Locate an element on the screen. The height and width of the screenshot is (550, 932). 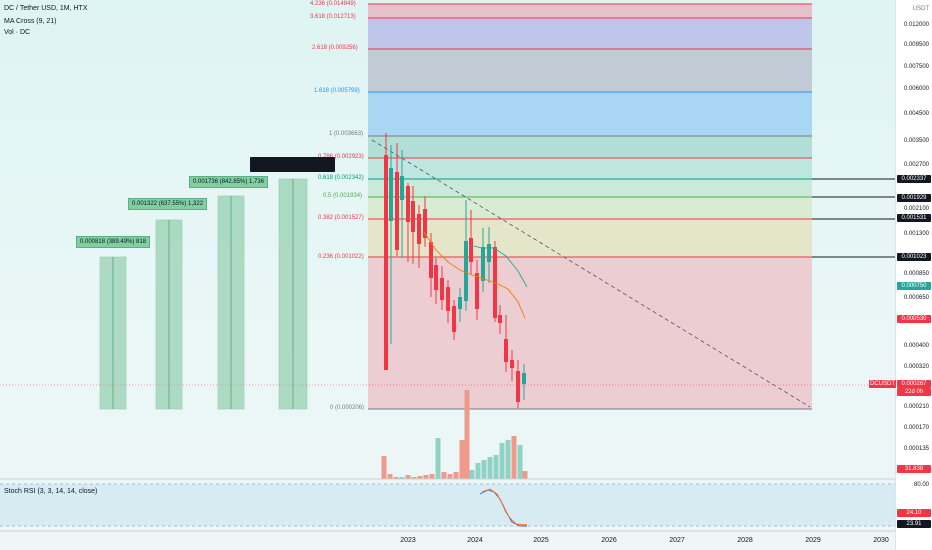
fib-level-label: 2.618 (0.009256) is located at coordinates (335, 48).